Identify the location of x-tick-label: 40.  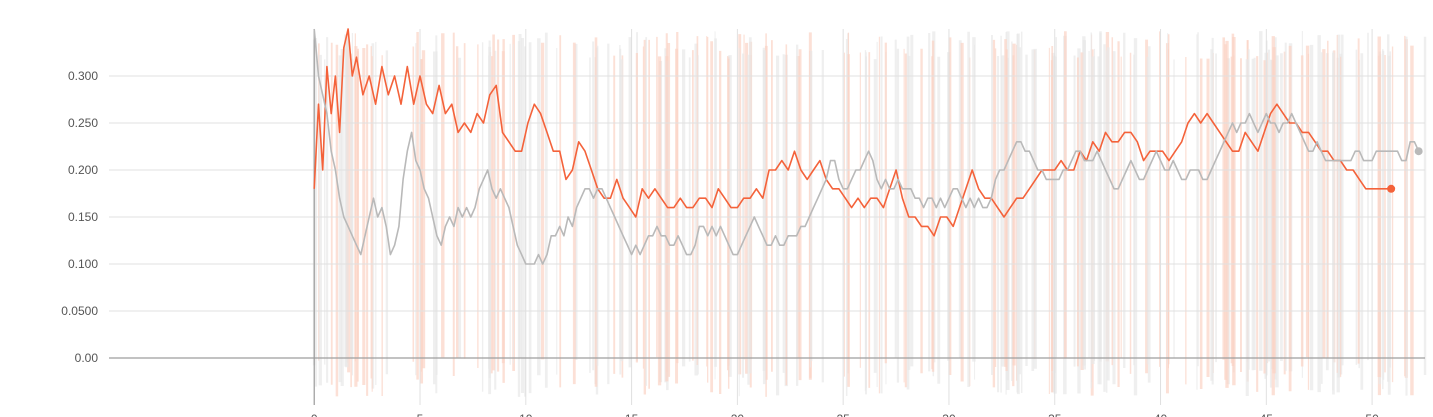
(1161, 414).